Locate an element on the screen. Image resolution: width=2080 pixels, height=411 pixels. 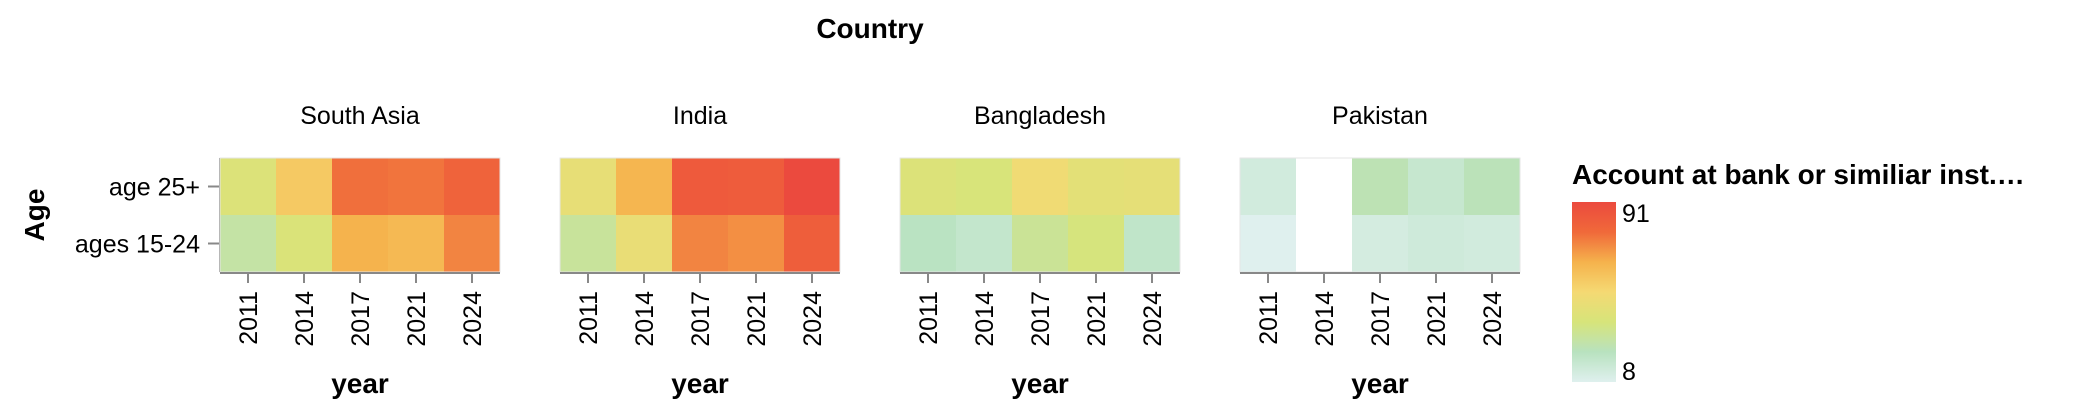
y-axis-title: Age is located at coordinates (34, 215).